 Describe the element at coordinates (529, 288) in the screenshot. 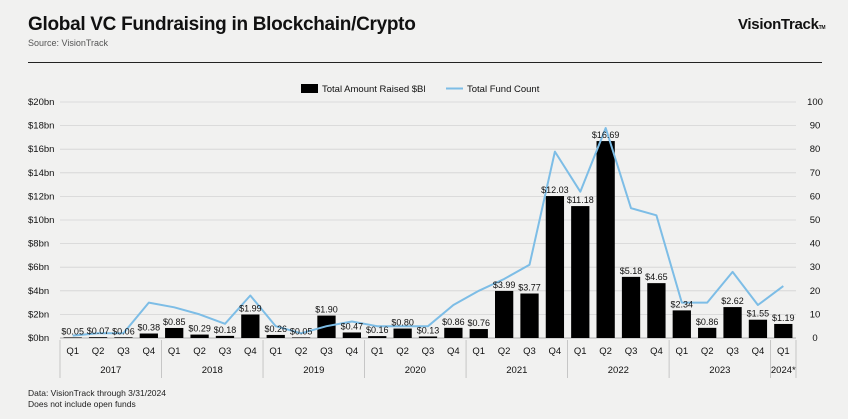

I see `bar-value-label: $3.77` at that location.